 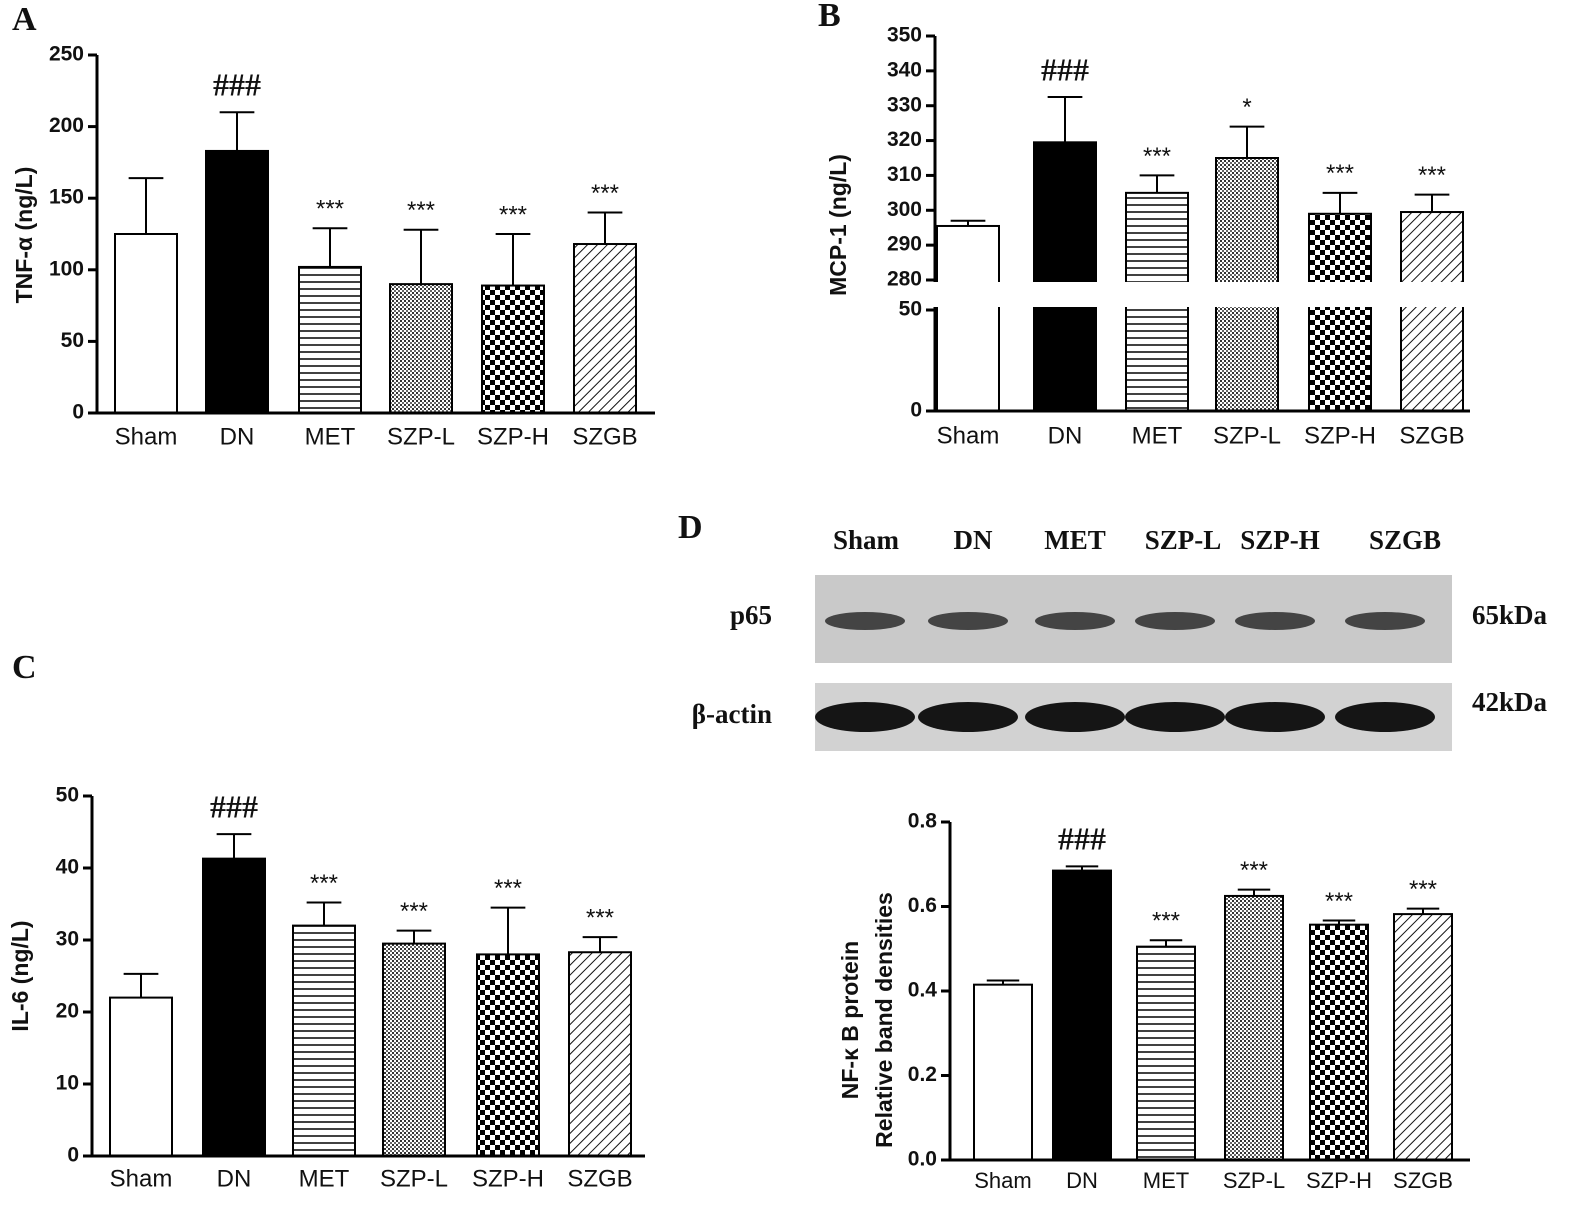 I want to click on lane-label: MET, so click(x=1075, y=540).